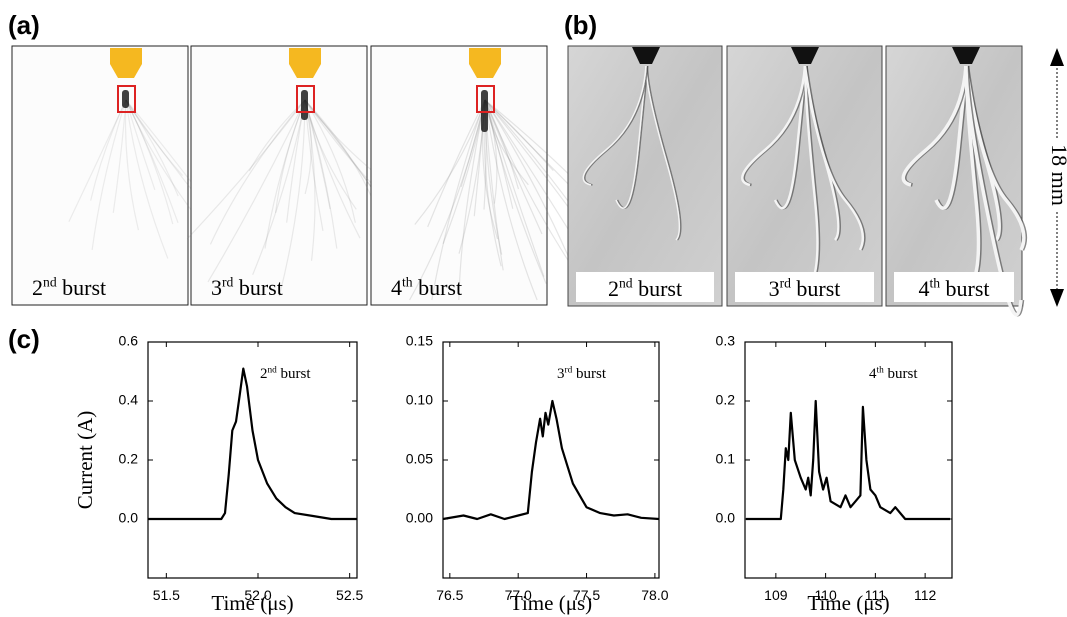 The height and width of the screenshot is (617, 1067). What do you see at coordinates (518, 595) in the screenshot?
I see `x-tick-label: 77.0` at bounding box center [518, 595].